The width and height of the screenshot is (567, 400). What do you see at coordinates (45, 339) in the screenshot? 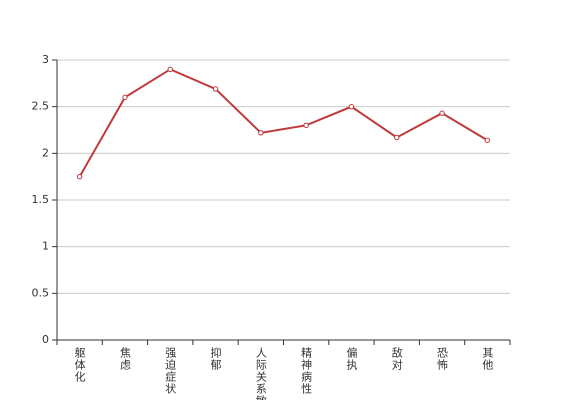
I see `y-tick-label: 0` at bounding box center [45, 339].